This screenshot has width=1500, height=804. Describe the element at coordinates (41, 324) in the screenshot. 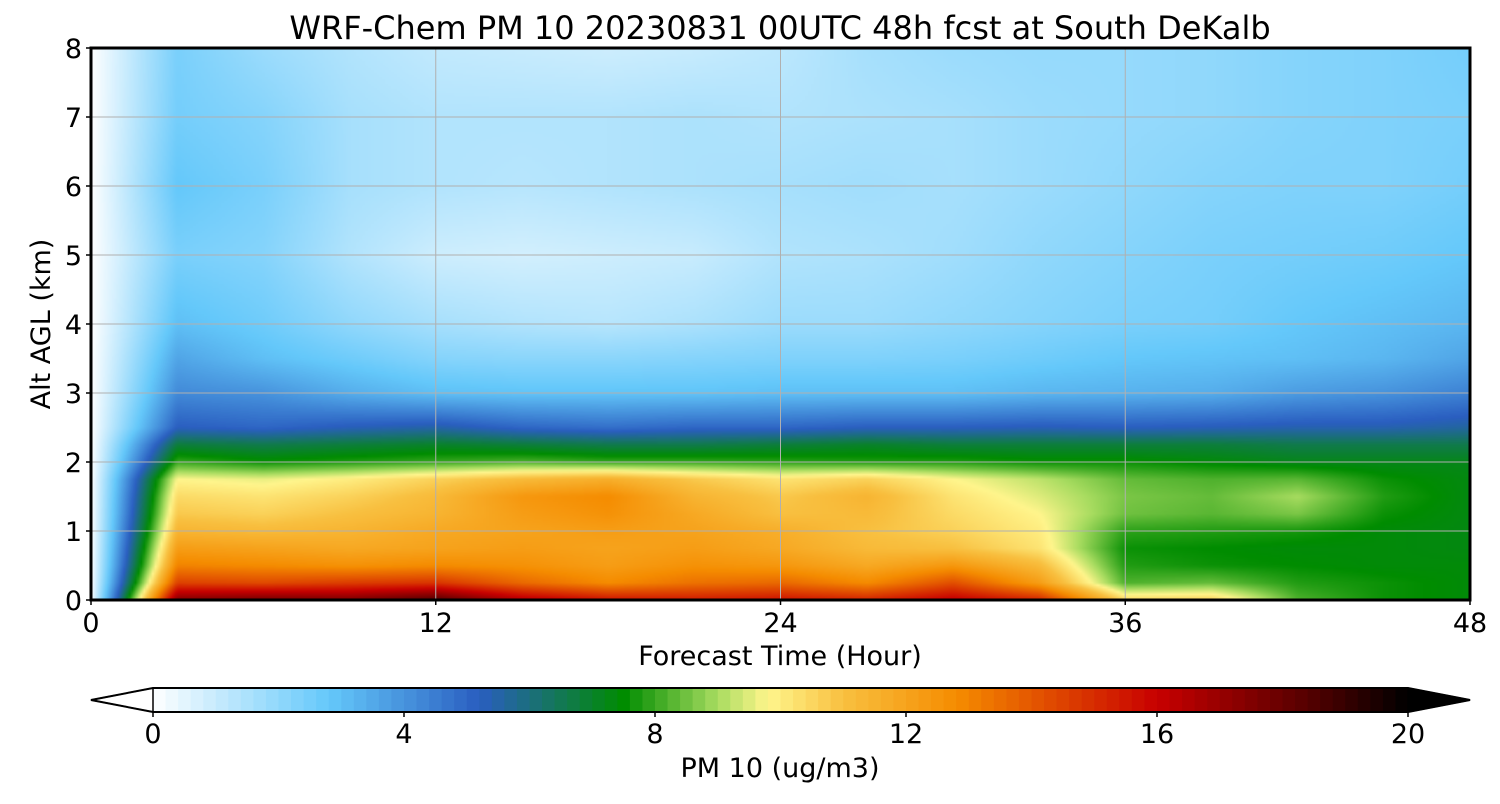

I see `y-axis-label: Alt AGL (km)` at that location.